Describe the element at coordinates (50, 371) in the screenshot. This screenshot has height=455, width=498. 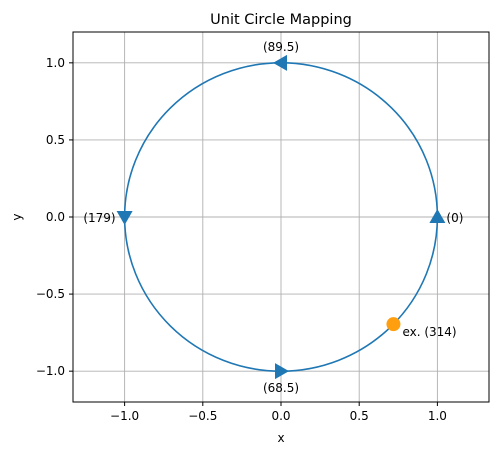
I see `y-tick-label: −1.0` at that location.